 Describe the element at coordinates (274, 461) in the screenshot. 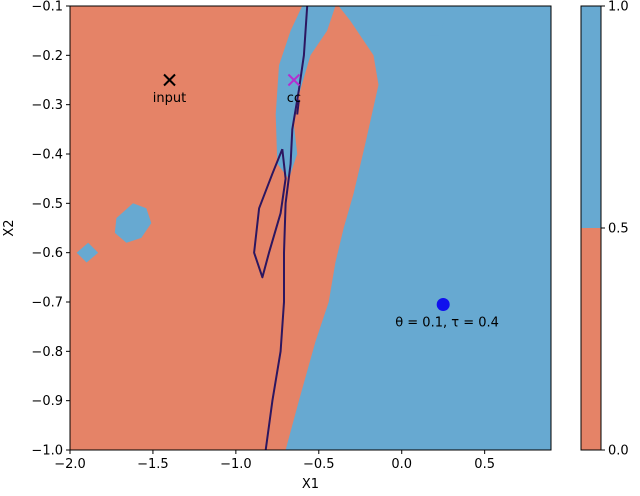

I see `x-axis-ticks: −2.0 −1.5 −1.0 −0.5 0.0 0.5` at that location.